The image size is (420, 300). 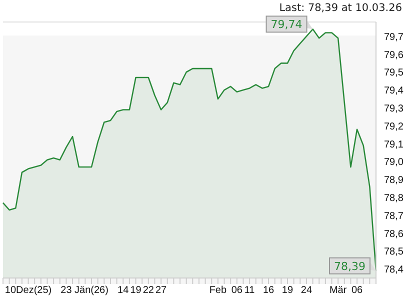 What do you see at coordinates (394, 216) in the screenshot?
I see `y-tick-label: 78,7` at bounding box center [394, 216].